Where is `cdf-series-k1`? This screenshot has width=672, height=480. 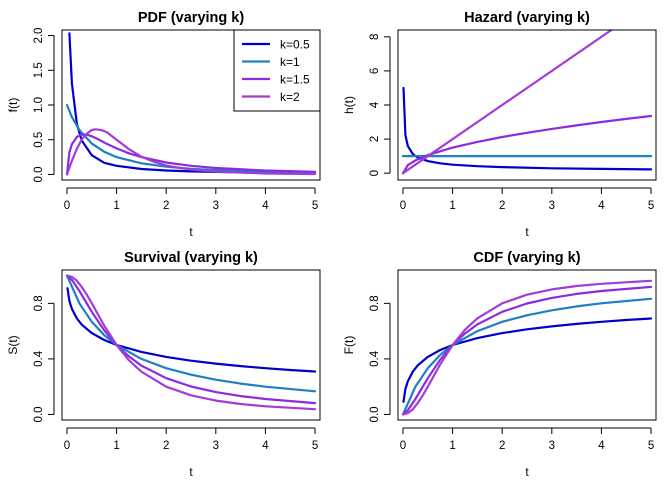 cdf-series-k1 is located at coordinates (527, 356).